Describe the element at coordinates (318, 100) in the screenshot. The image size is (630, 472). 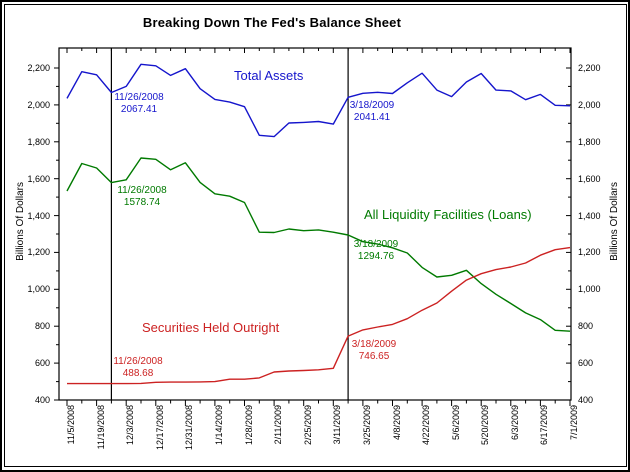
I see `series-line-total-assets` at that location.